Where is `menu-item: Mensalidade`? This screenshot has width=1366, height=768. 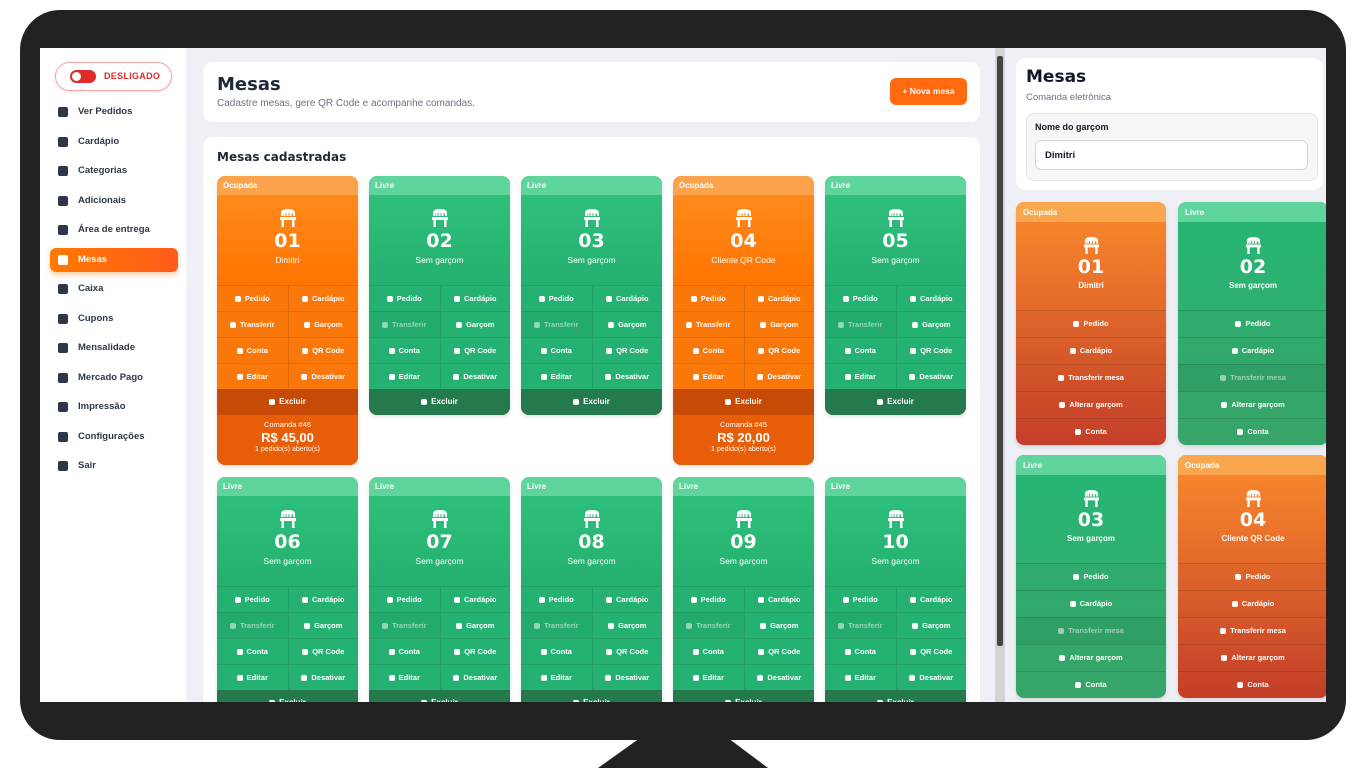 menu-item: Mensalidade is located at coordinates (114, 348).